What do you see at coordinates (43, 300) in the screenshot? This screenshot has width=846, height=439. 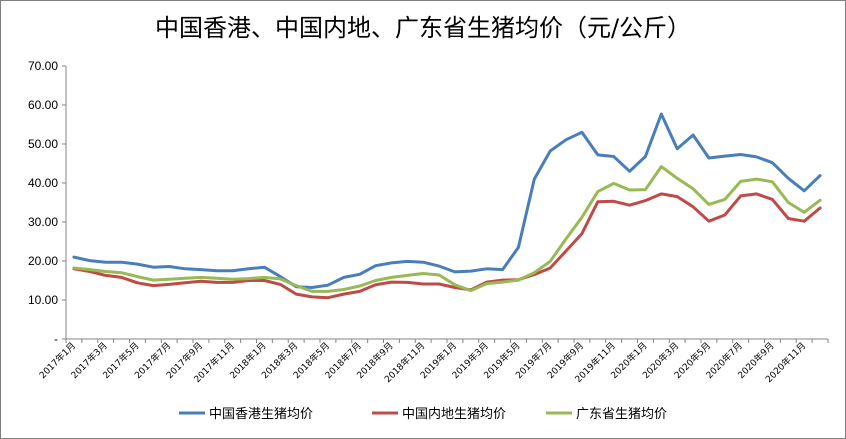 I see `y-tick-label: 10.00` at bounding box center [43, 300].